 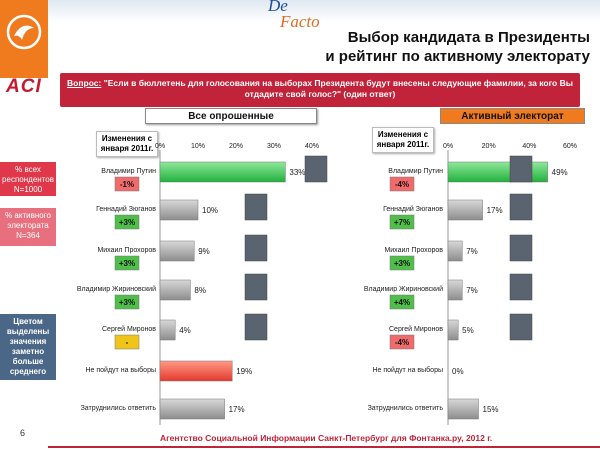 What do you see at coordinates (403, 140) in the screenshot?
I see `change-header-active: Изменения с января 2011г.` at bounding box center [403, 140].